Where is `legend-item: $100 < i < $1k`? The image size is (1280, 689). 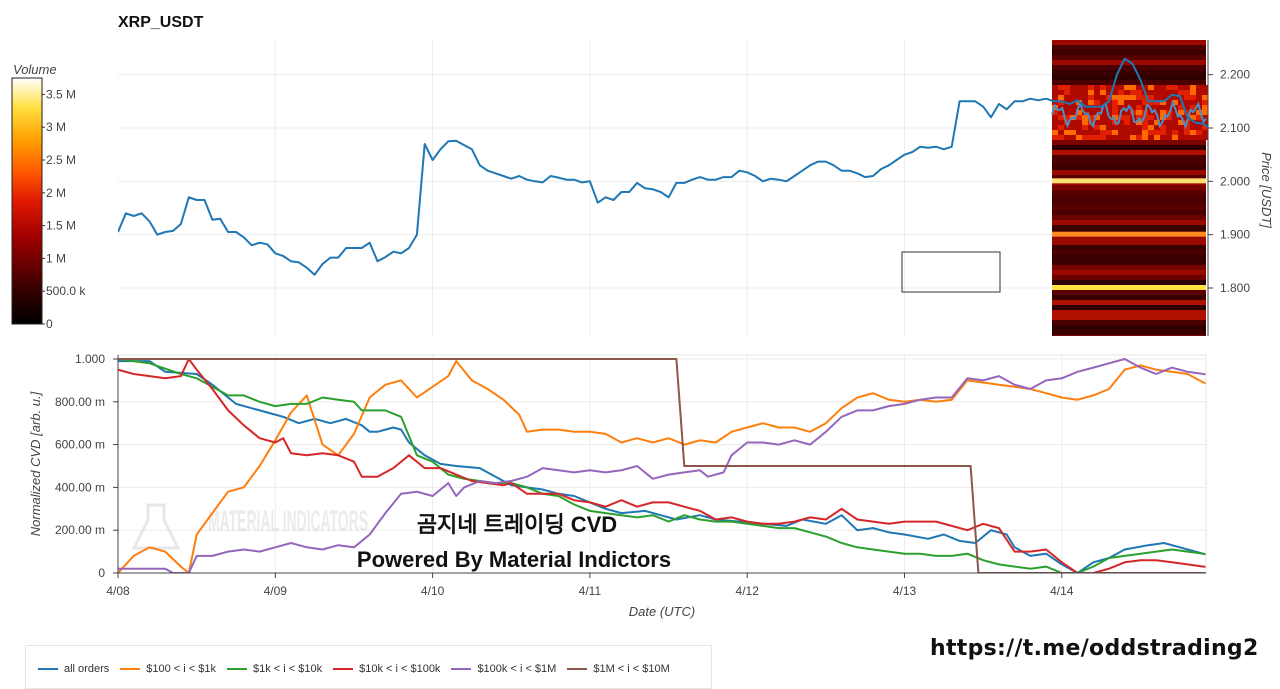
legend-item: $100 < i < $1k is located at coordinates (168, 669).